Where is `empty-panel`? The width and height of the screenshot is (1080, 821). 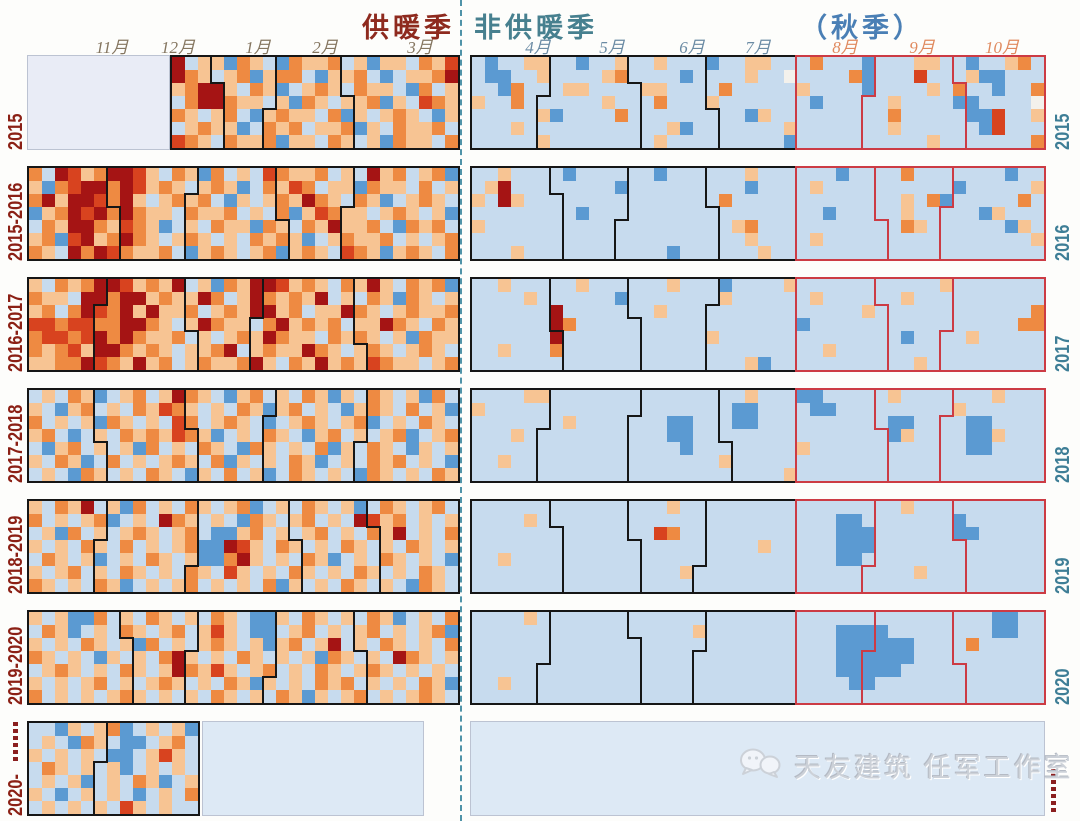
empty-panel is located at coordinates (313, 768).